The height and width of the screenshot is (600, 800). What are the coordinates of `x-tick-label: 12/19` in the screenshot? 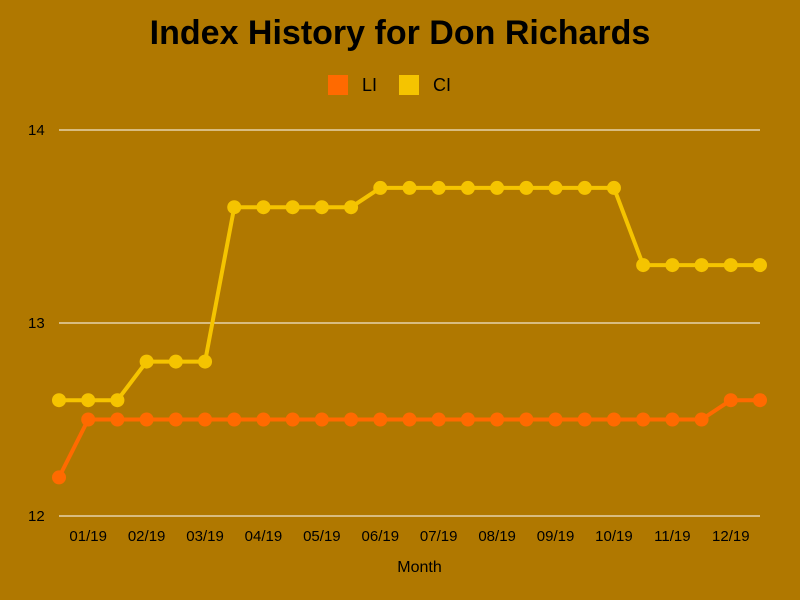 It's located at (731, 536).